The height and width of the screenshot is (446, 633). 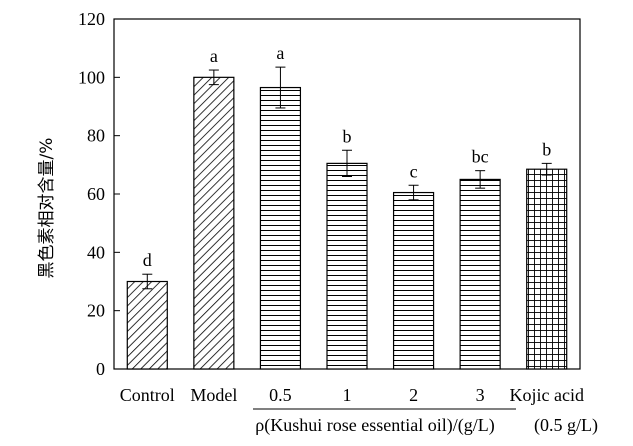 I want to click on significance-label: c, so click(x=414, y=171).